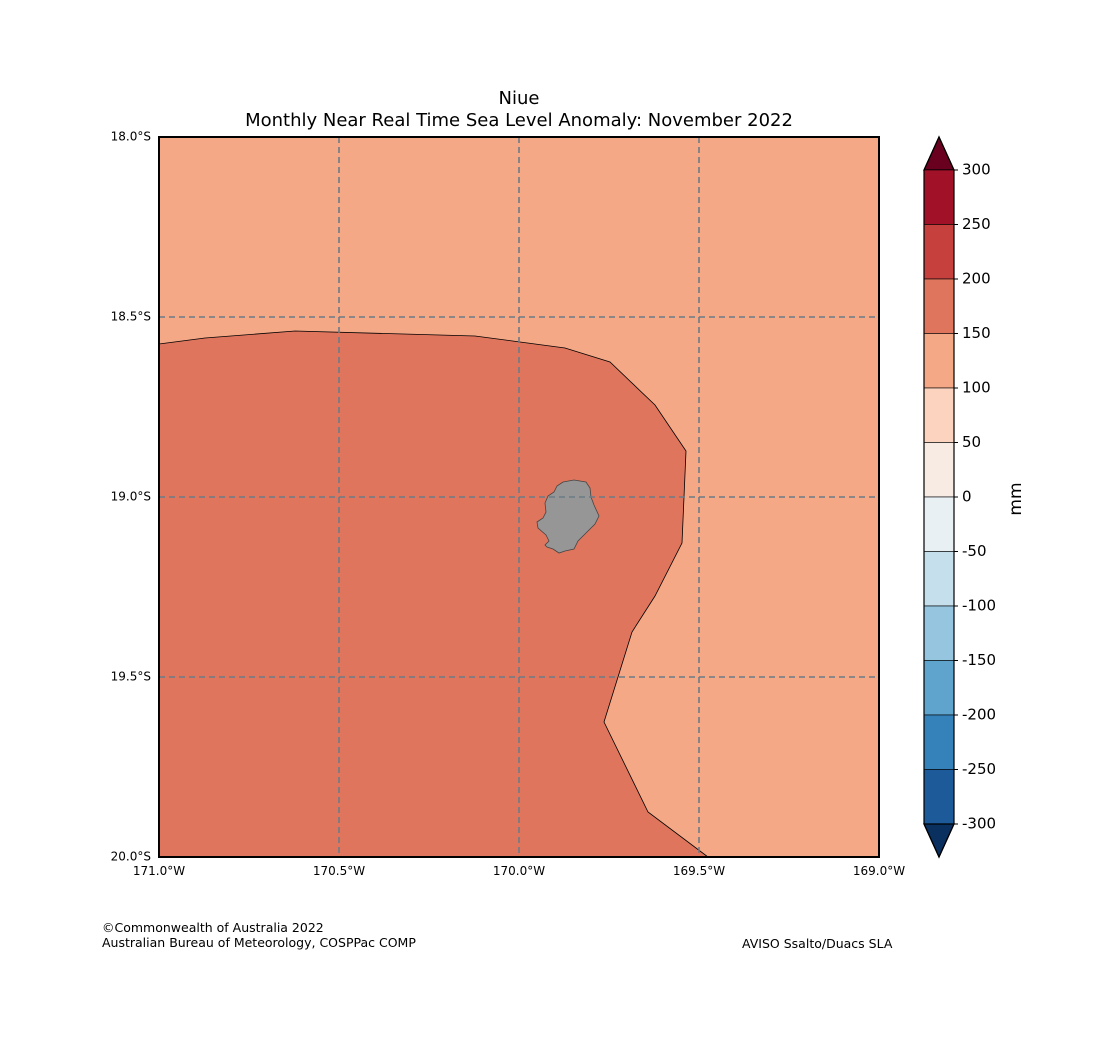  I want to click on longitude-label: 169.0°W, so click(879, 871).